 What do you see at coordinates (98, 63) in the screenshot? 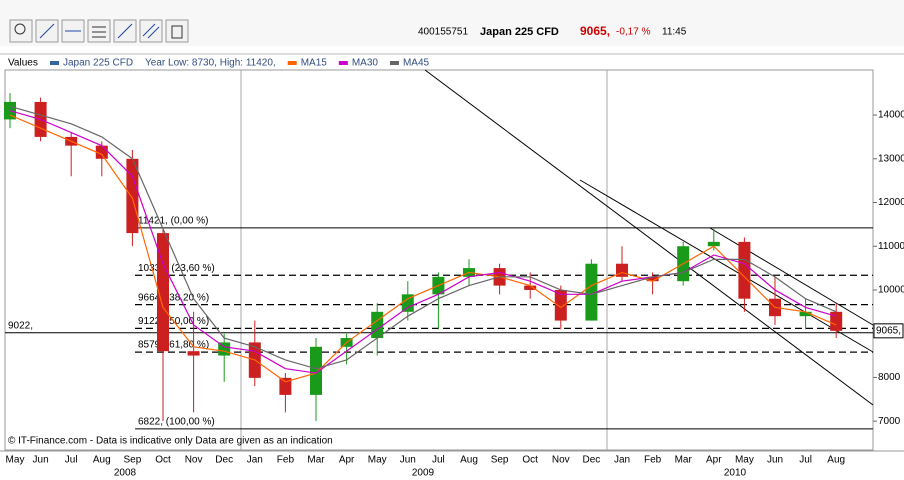
I see `legend-label: Japan 225 CFD` at bounding box center [98, 63].